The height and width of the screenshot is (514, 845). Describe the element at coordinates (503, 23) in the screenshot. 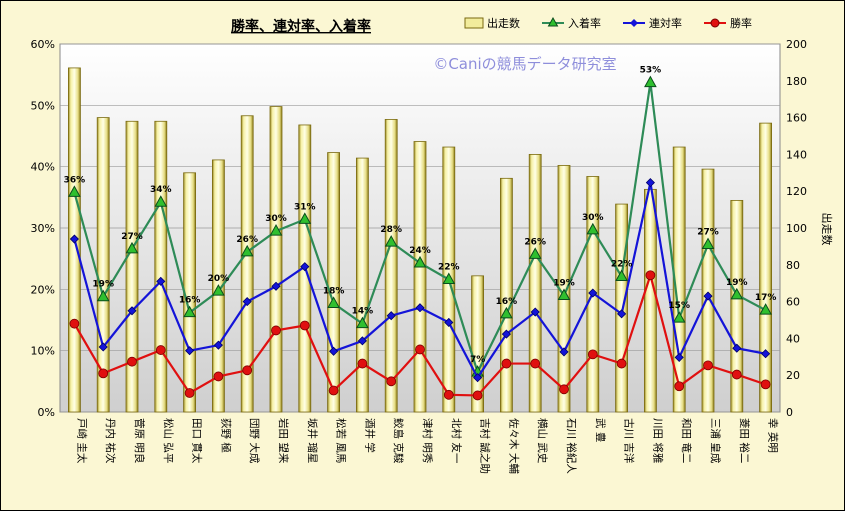

I see `legend-label: 出走数` at that location.